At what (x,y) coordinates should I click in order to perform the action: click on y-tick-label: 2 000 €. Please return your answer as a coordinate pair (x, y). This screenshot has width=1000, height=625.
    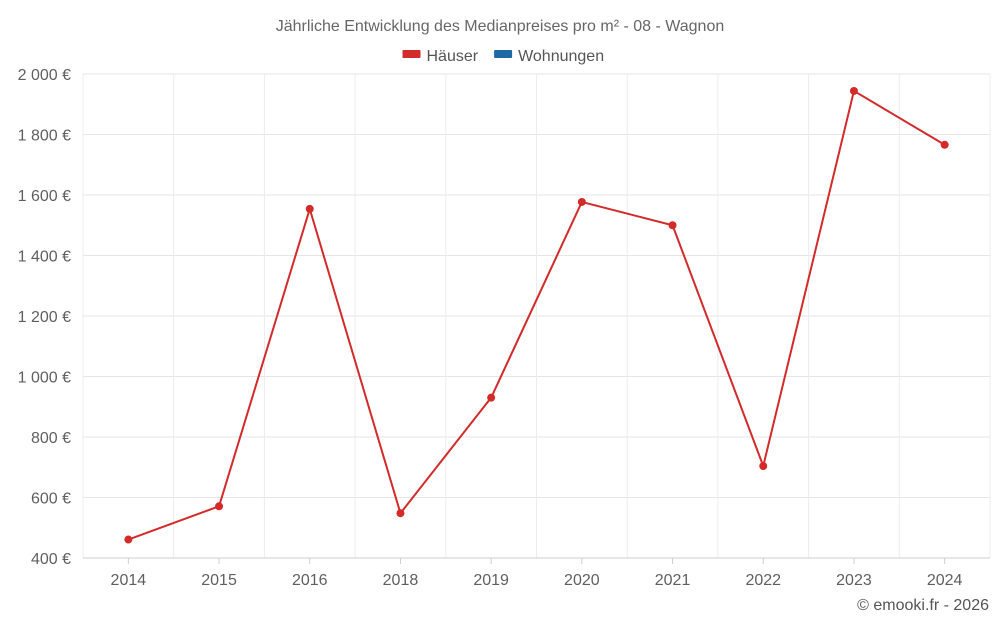
    Looking at the image, I should click on (44, 75).